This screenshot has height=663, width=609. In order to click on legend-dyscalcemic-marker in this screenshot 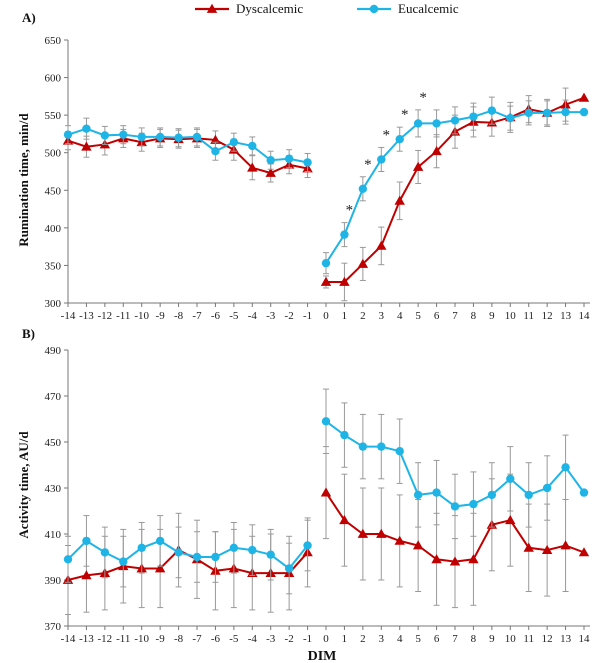, I will do `click(212, 8)`.